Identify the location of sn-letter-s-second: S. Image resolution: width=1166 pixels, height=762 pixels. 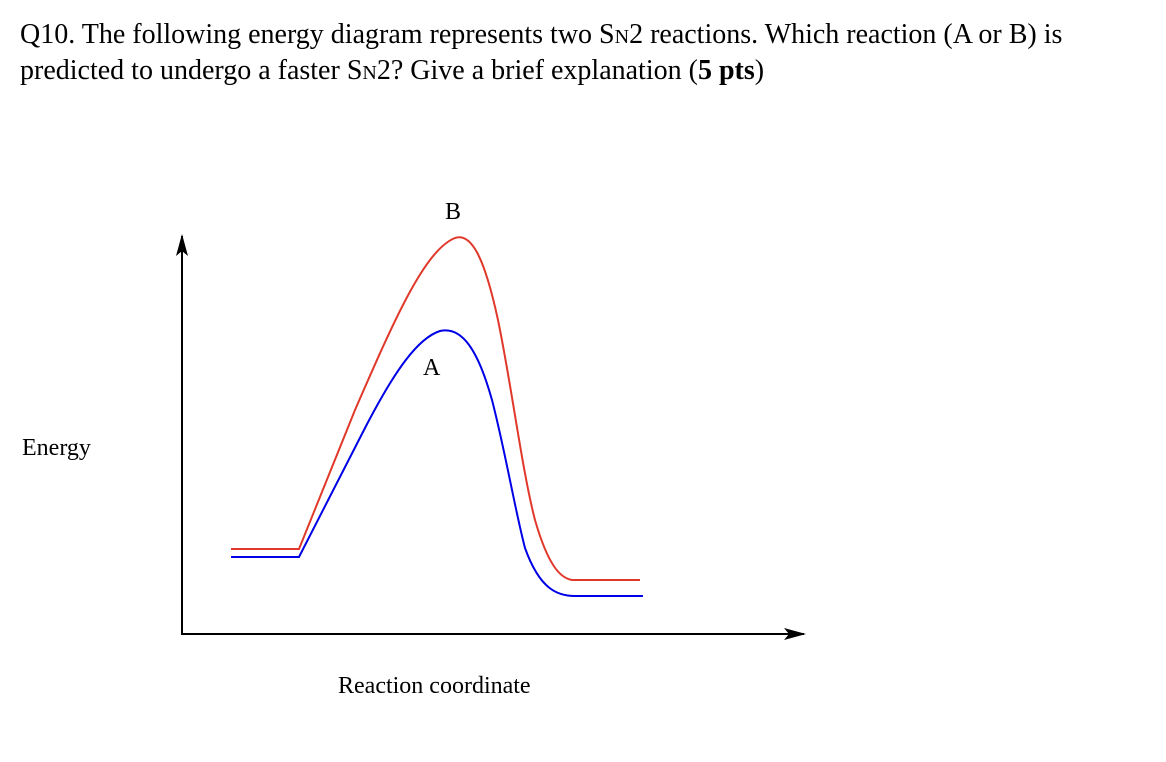
(354, 70).